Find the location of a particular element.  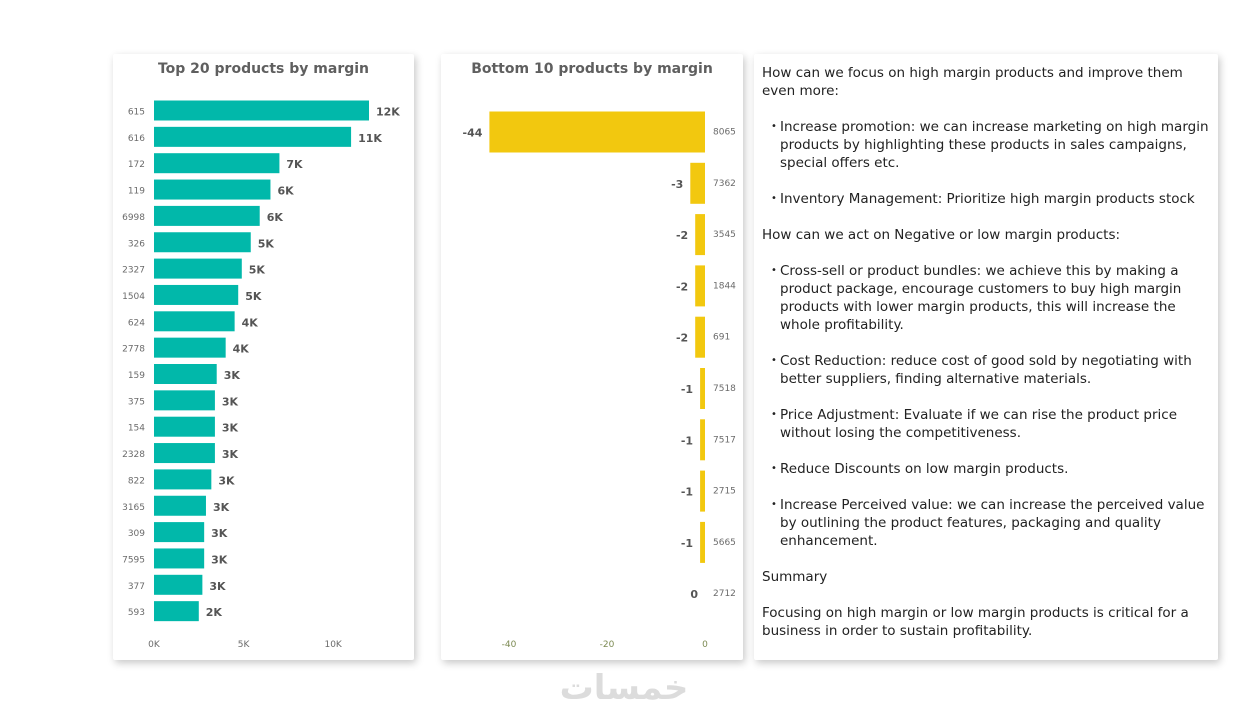

x-tick-label: 0K is located at coordinates (154, 645).